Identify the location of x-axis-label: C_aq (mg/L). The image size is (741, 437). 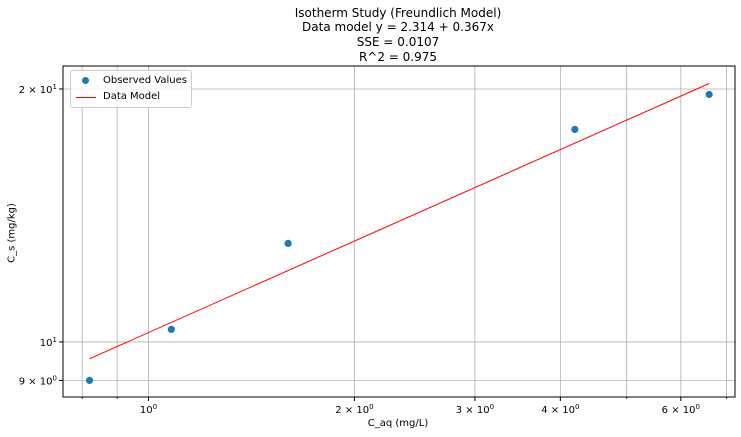
(398, 423).